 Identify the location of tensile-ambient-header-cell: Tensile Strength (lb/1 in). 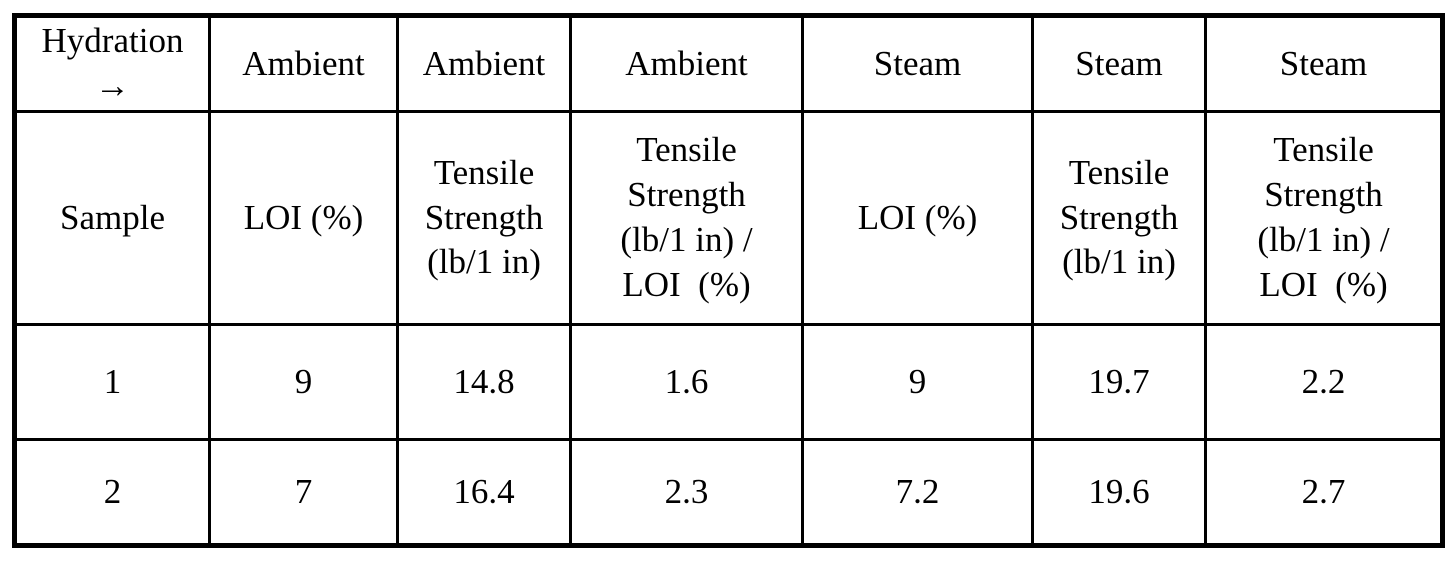
(484, 218).